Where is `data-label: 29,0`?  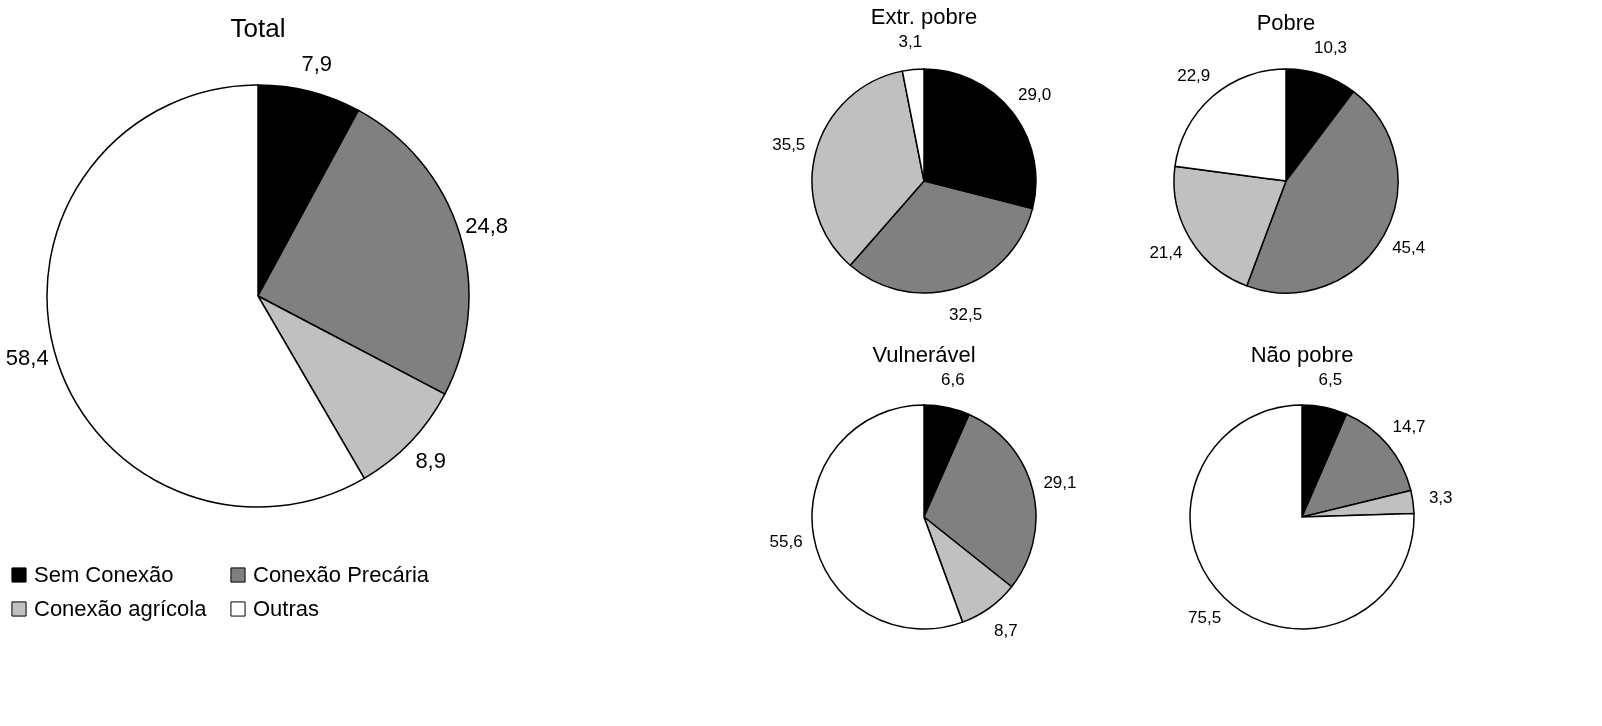
data-label: 29,0 is located at coordinates (1035, 95).